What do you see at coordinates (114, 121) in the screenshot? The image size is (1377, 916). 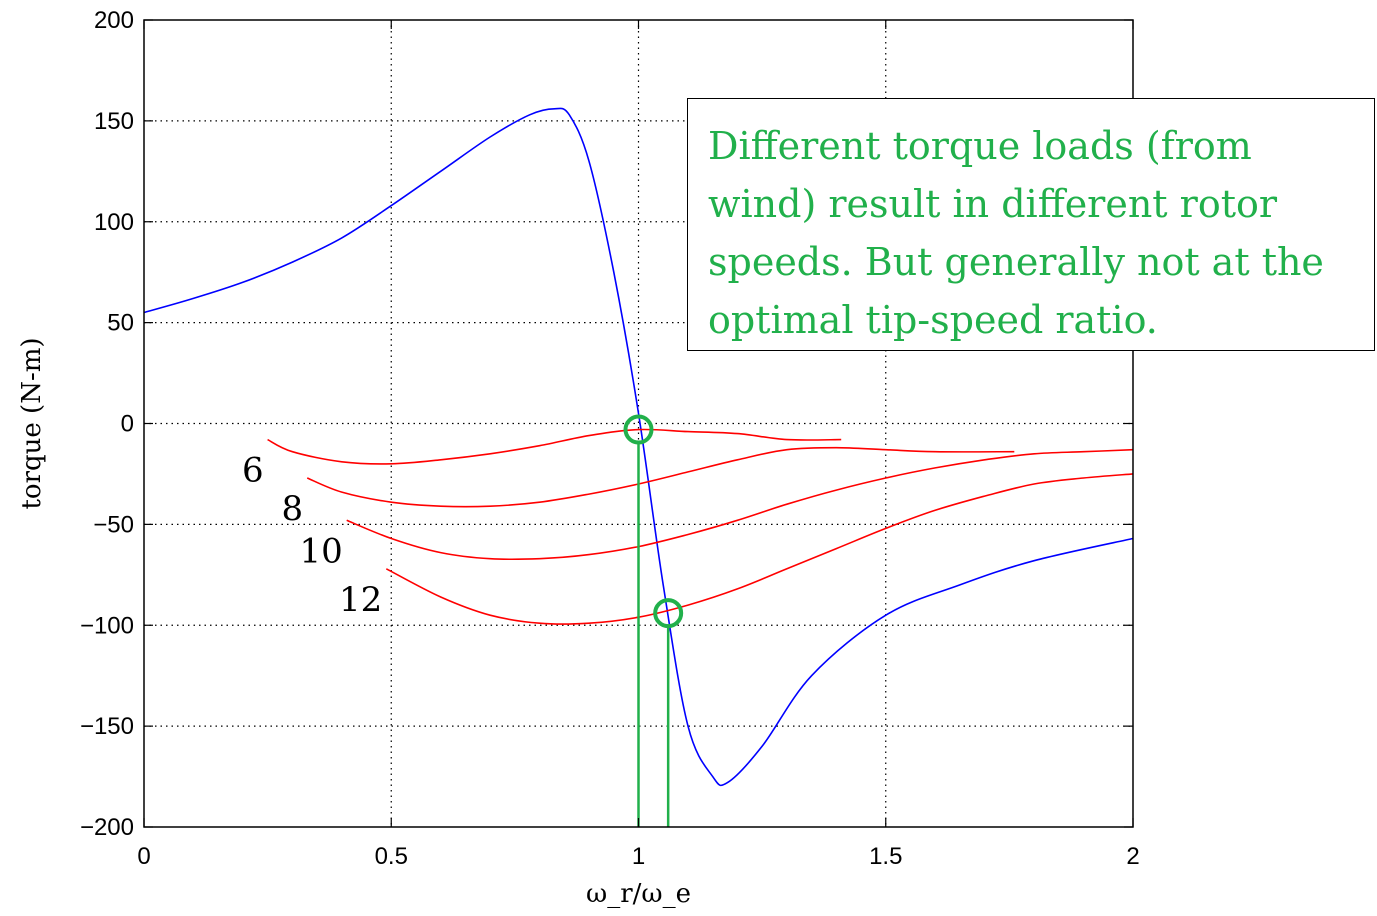 I see `y-tick-label: 150` at bounding box center [114, 121].